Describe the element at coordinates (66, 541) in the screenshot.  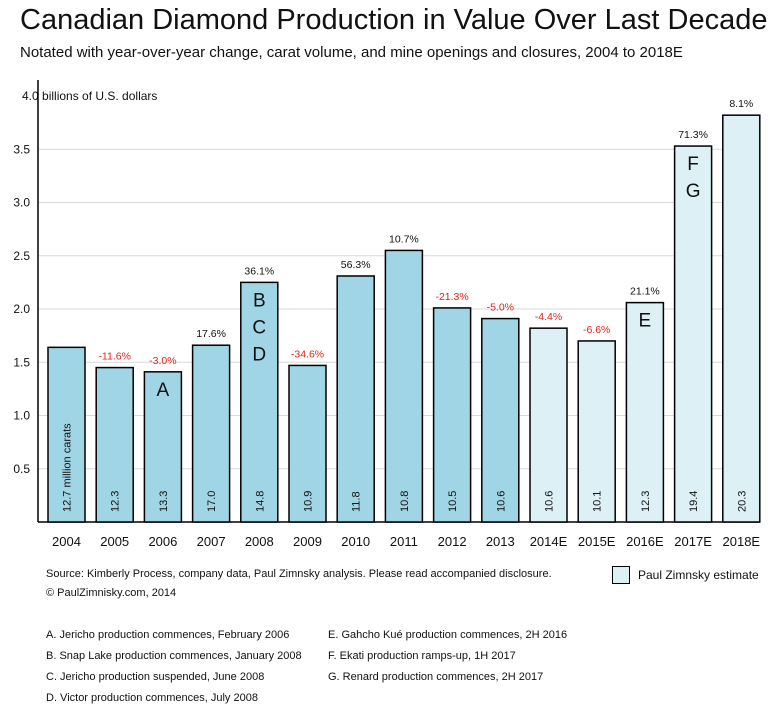
I see `x-tick-label: 2004` at that location.